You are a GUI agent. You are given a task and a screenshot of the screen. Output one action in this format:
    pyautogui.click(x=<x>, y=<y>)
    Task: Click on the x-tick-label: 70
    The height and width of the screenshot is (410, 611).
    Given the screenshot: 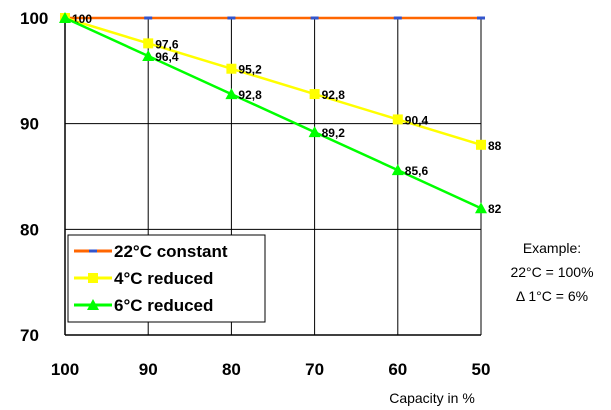 What is the action you would take?
    pyautogui.click(x=314, y=369)
    